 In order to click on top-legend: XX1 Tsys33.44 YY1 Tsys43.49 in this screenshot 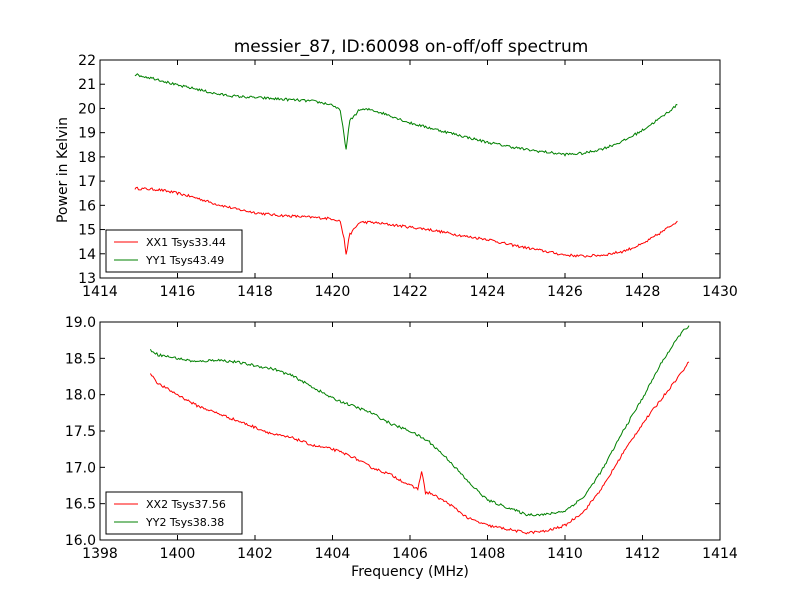, I will do `click(174, 251)`.